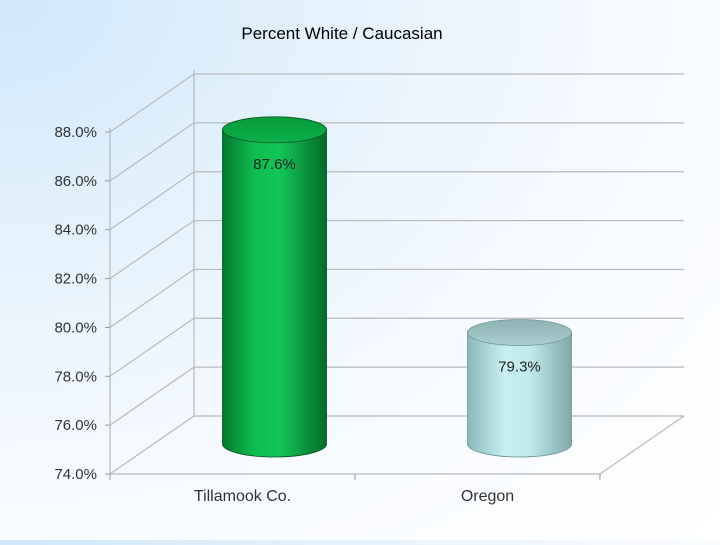 The height and width of the screenshot is (545, 720). I want to click on y-tick-label: 86.0%, so click(75, 181).